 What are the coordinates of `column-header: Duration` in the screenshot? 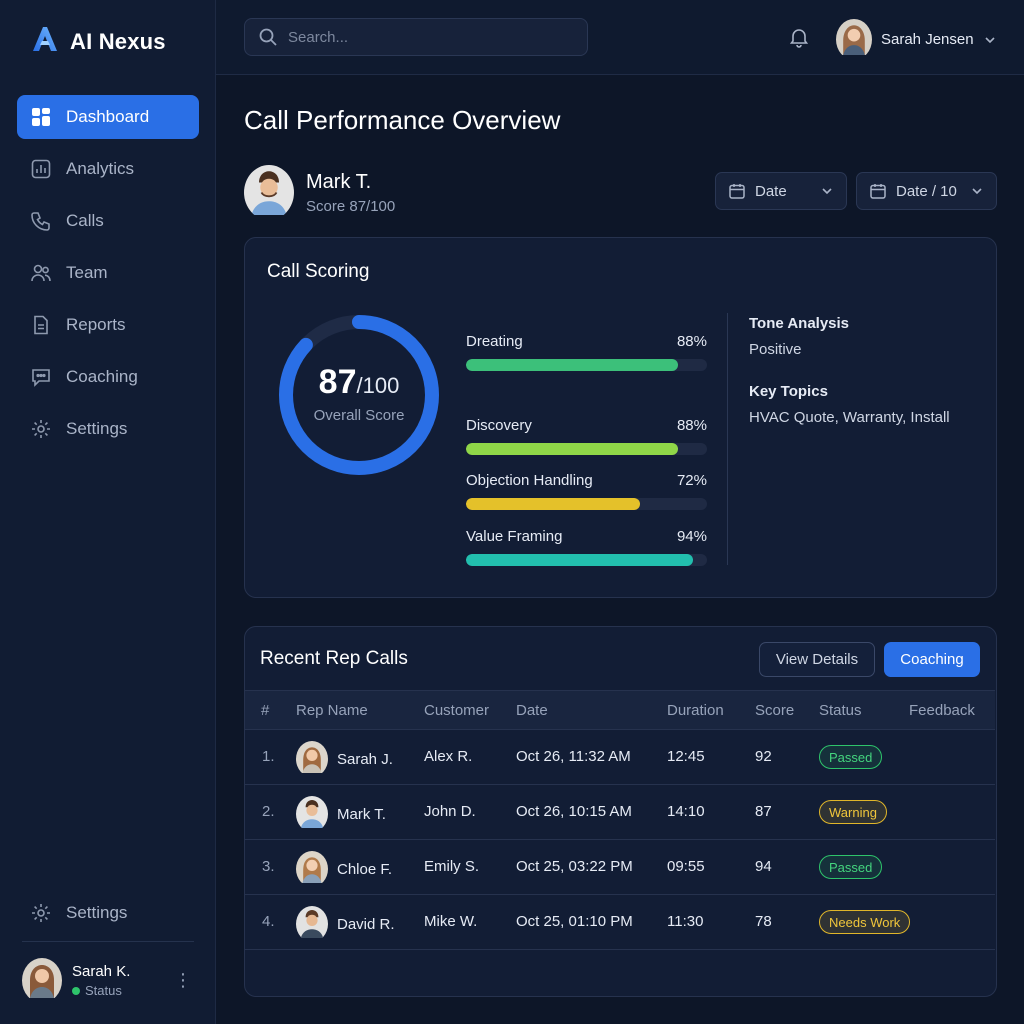 It's located at (695, 710).